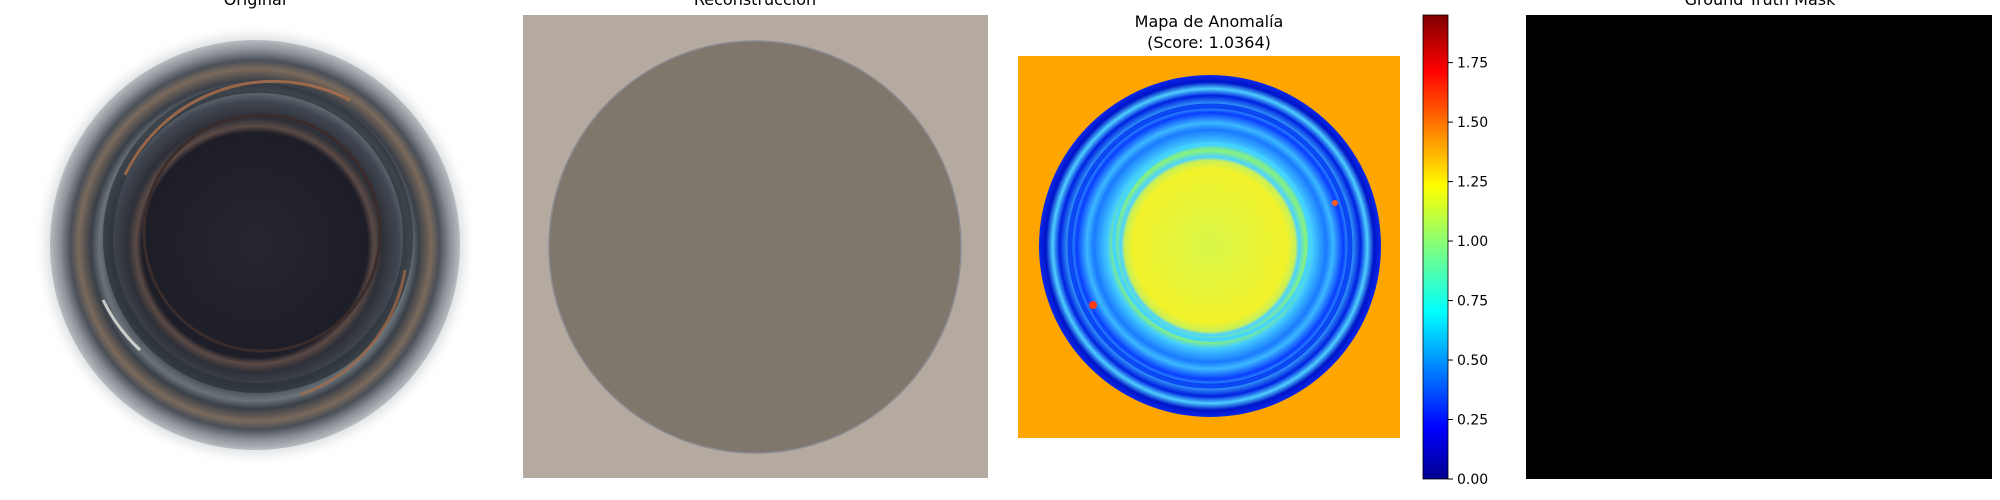 The width and height of the screenshot is (2000, 500). I want to click on colorbar: 0.00 0.25 0.50 0.75 1.00 1.25 1.50 1.75, so click(1455, 251).